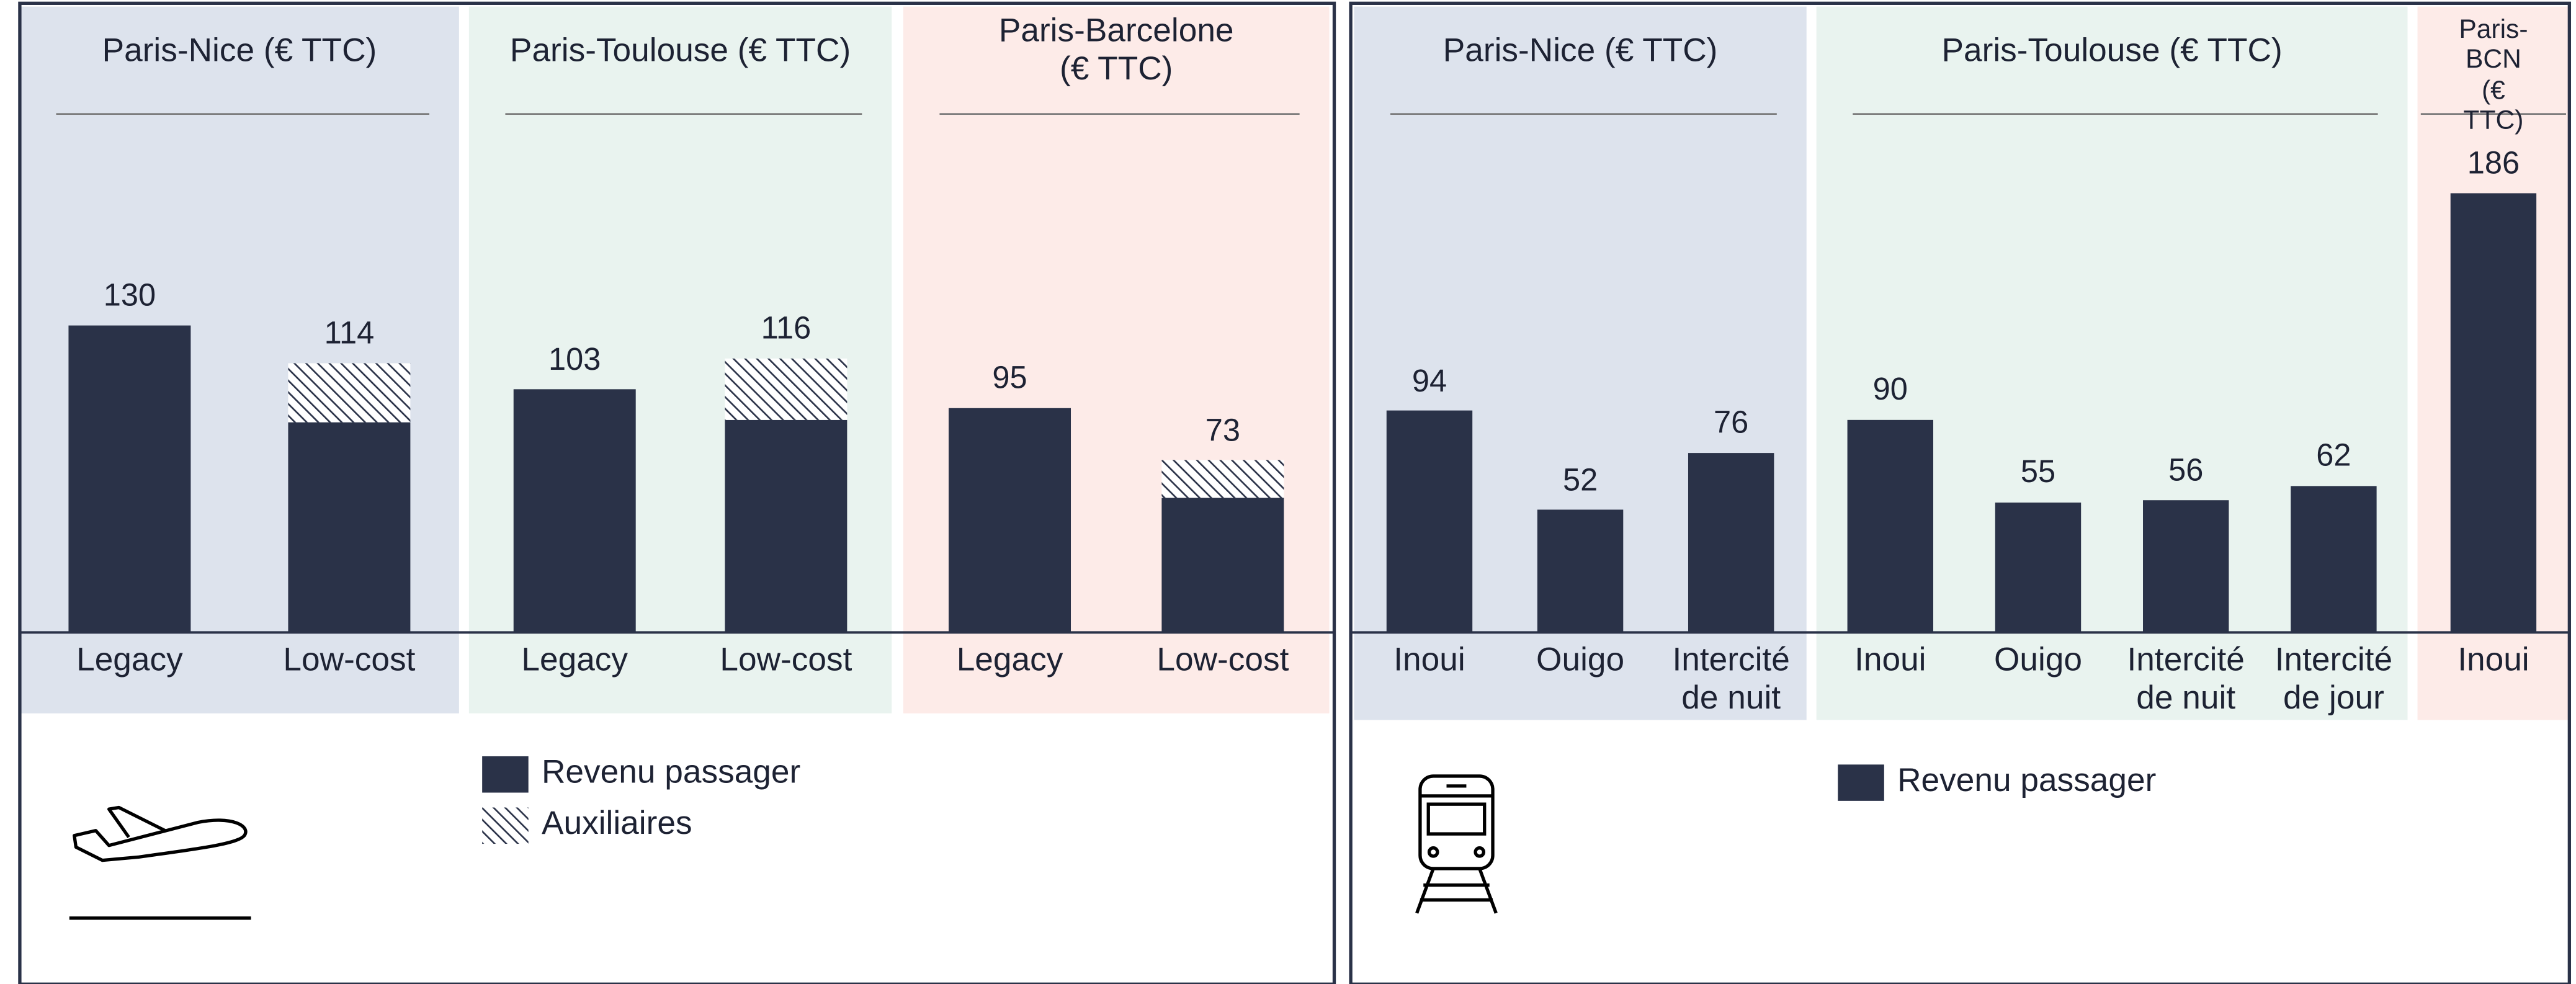  I want to click on value-label: 55, so click(2038, 473).